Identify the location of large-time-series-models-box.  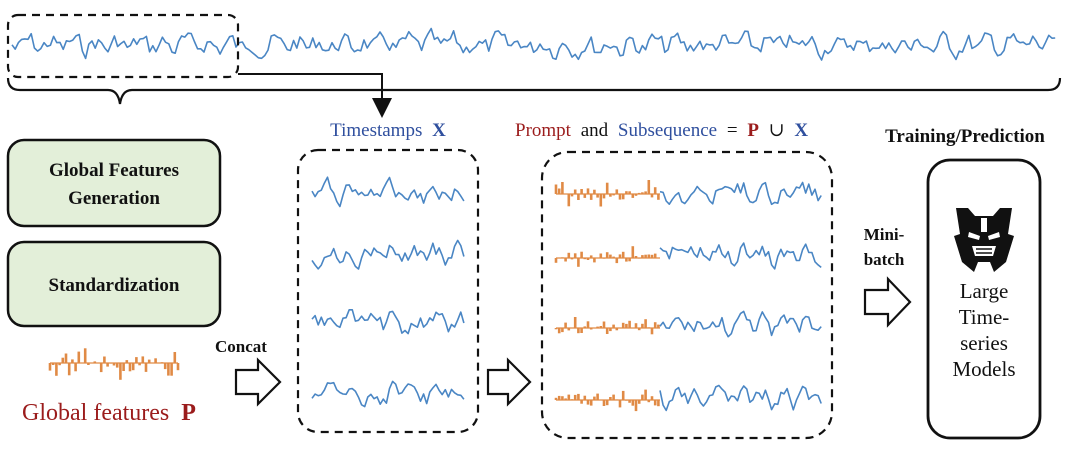
(984, 299).